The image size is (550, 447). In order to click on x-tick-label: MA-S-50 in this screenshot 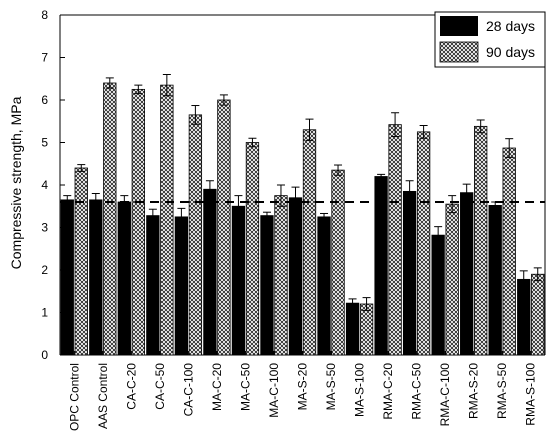, I will do `click(331, 387)`.